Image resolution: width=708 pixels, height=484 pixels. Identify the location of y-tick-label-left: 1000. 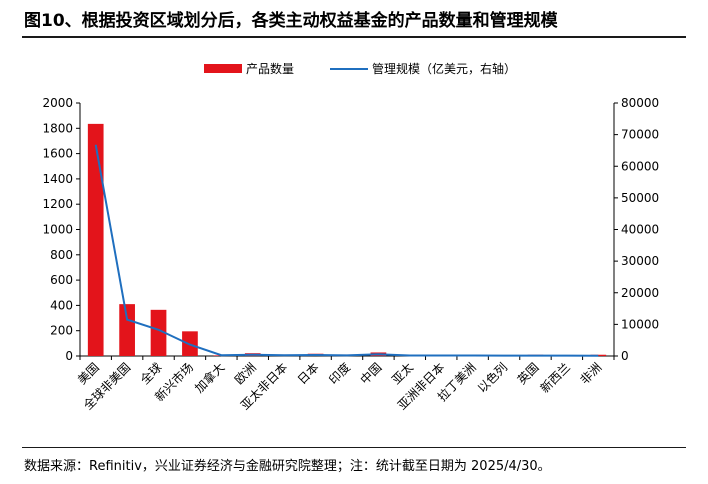
(57, 230).